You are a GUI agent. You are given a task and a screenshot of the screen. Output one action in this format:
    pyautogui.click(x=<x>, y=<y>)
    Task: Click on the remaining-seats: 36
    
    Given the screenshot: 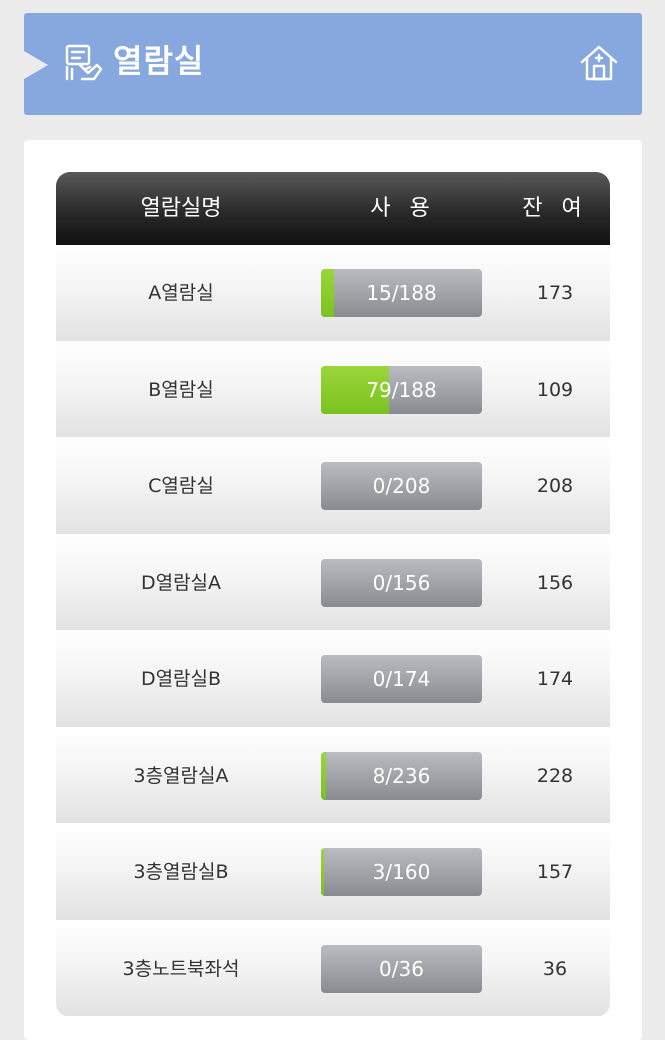 What is the action you would take?
    pyautogui.click(x=555, y=968)
    